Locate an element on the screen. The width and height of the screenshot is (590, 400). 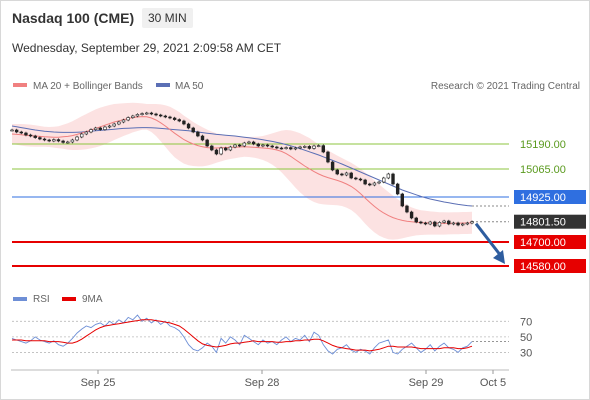
rsi-legend-label: RSI is located at coordinates (41, 299).